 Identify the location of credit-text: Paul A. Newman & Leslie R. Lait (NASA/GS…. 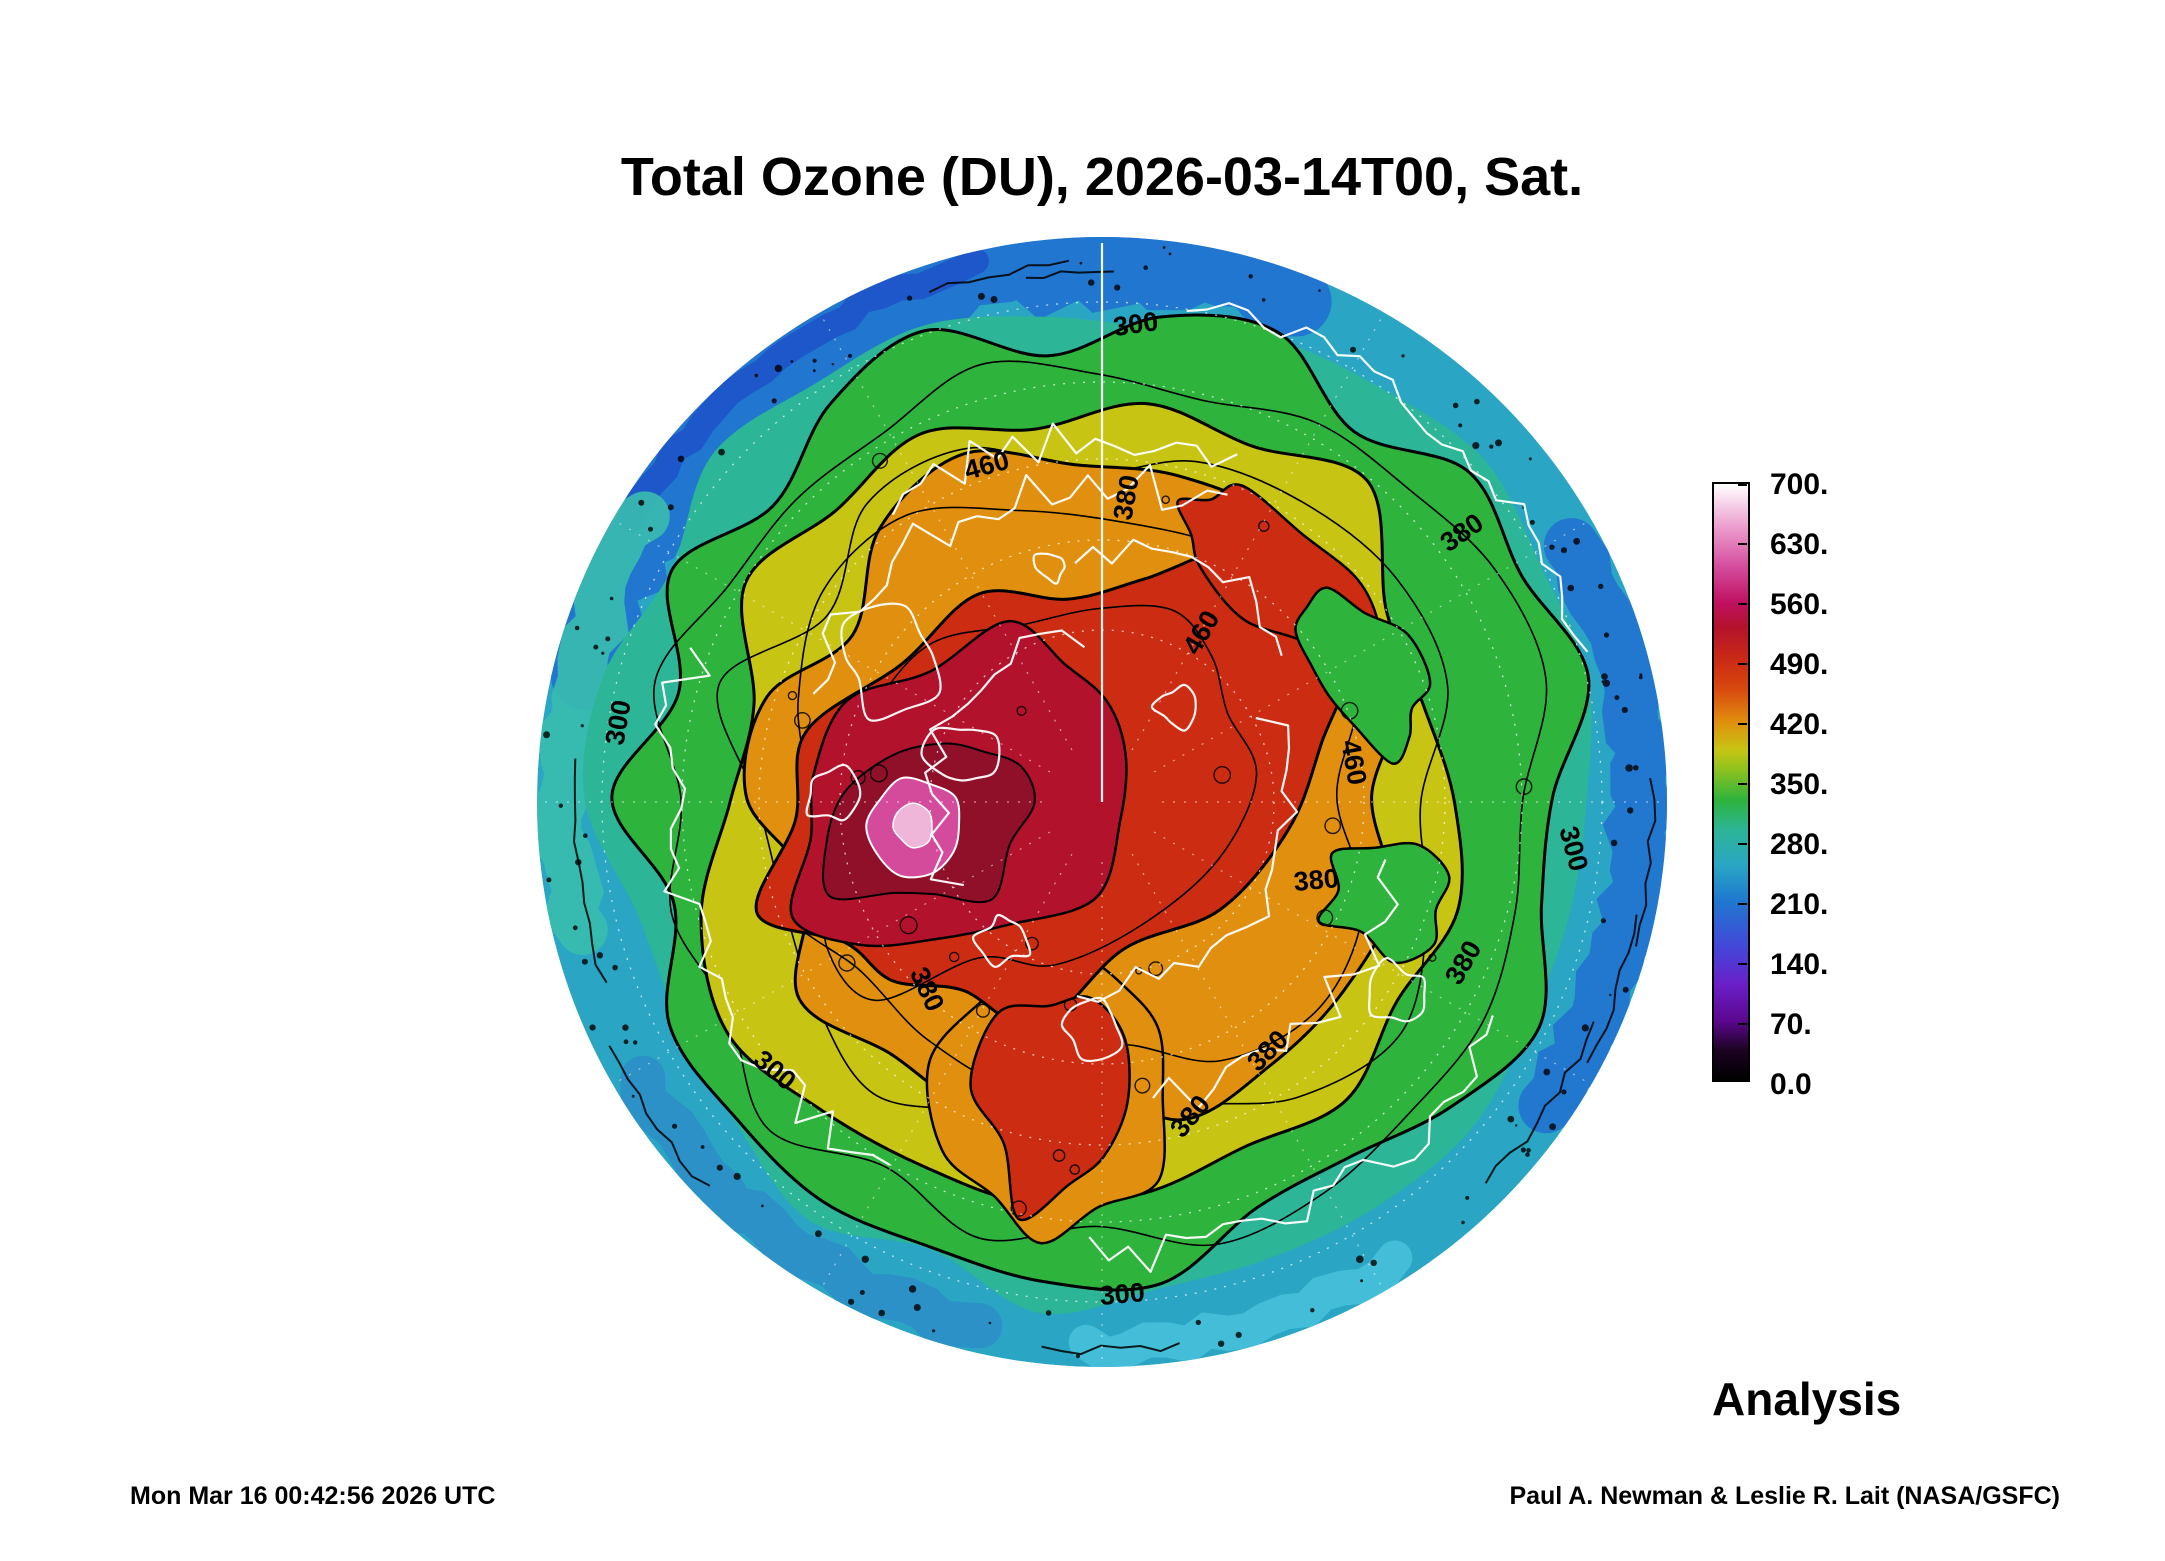
(1784, 1496).